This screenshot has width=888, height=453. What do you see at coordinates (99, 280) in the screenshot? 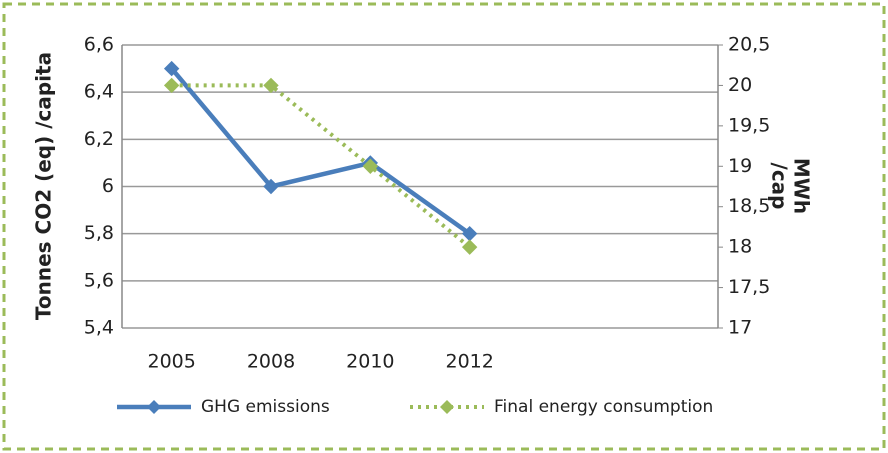
I see `y-tick-label: 5,6` at bounding box center [99, 280].